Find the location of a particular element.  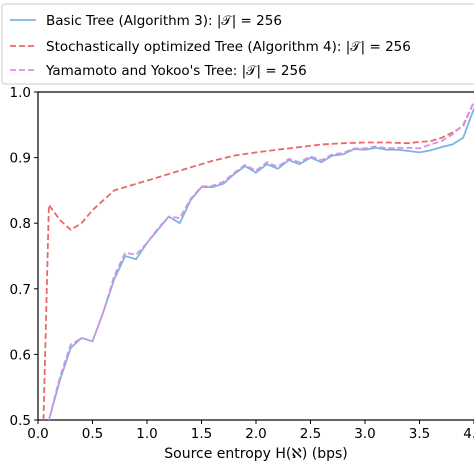

y-tick-label: 0.9 is located at coordinates (20, 159).